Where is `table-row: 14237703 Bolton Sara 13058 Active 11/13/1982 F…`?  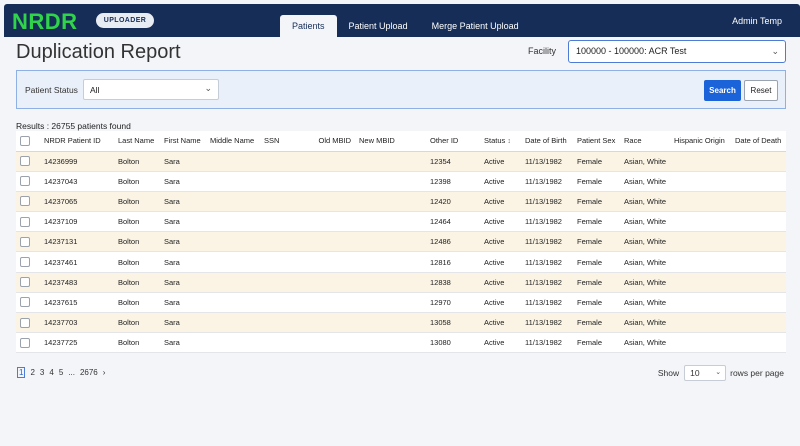 table-row: 14237703 Bolton Sara 13058 Active 11/13/1982 F… is located at coordinates (401, 323).